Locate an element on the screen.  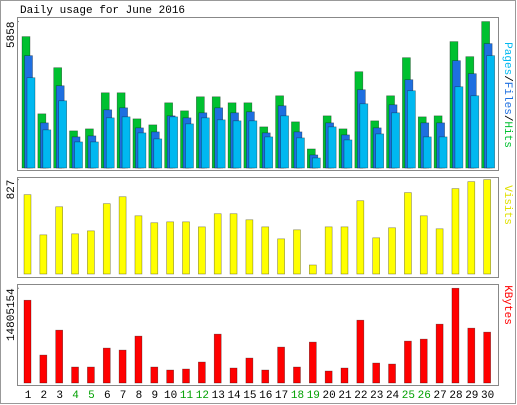
legend-entry: Visits is located at coordinates (507, 205).